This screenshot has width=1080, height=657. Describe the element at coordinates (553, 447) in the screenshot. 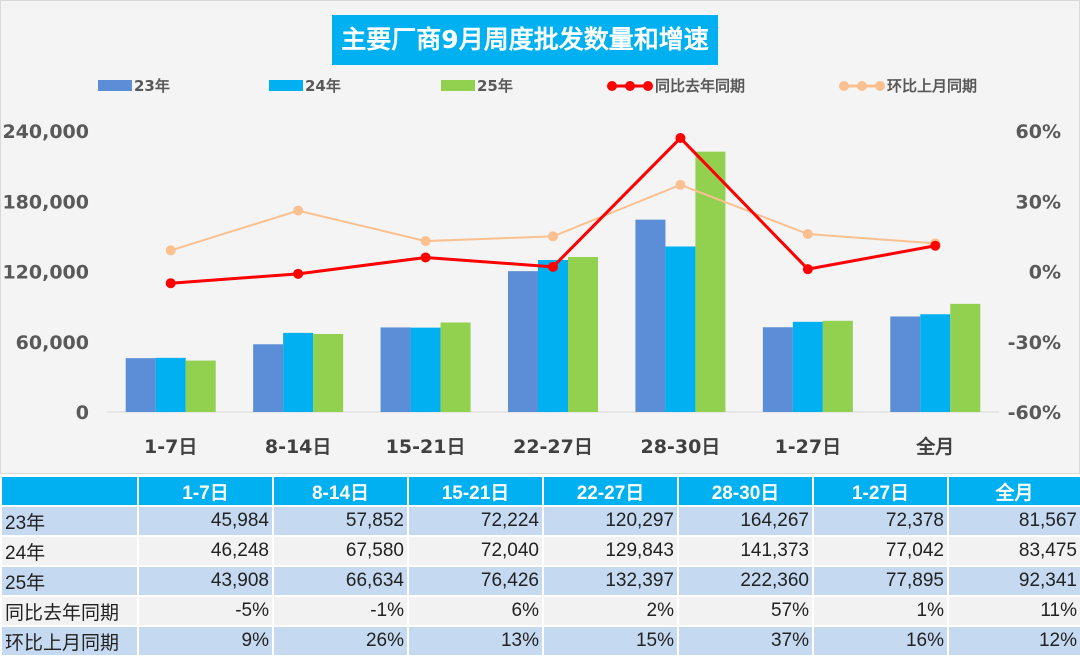

I see `x-axis-tick: 22-27日` at that location.